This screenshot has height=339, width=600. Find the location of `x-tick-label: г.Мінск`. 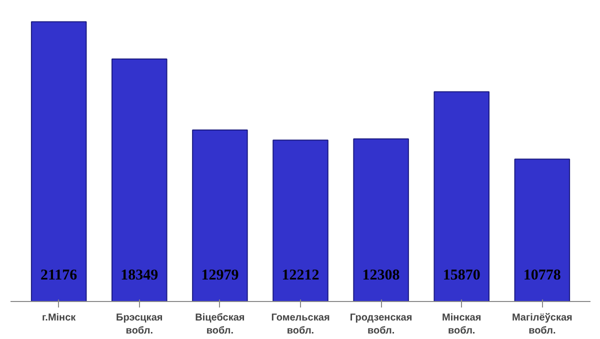

x-tick-label: г.Мінск is located at coordinates (59, 318).